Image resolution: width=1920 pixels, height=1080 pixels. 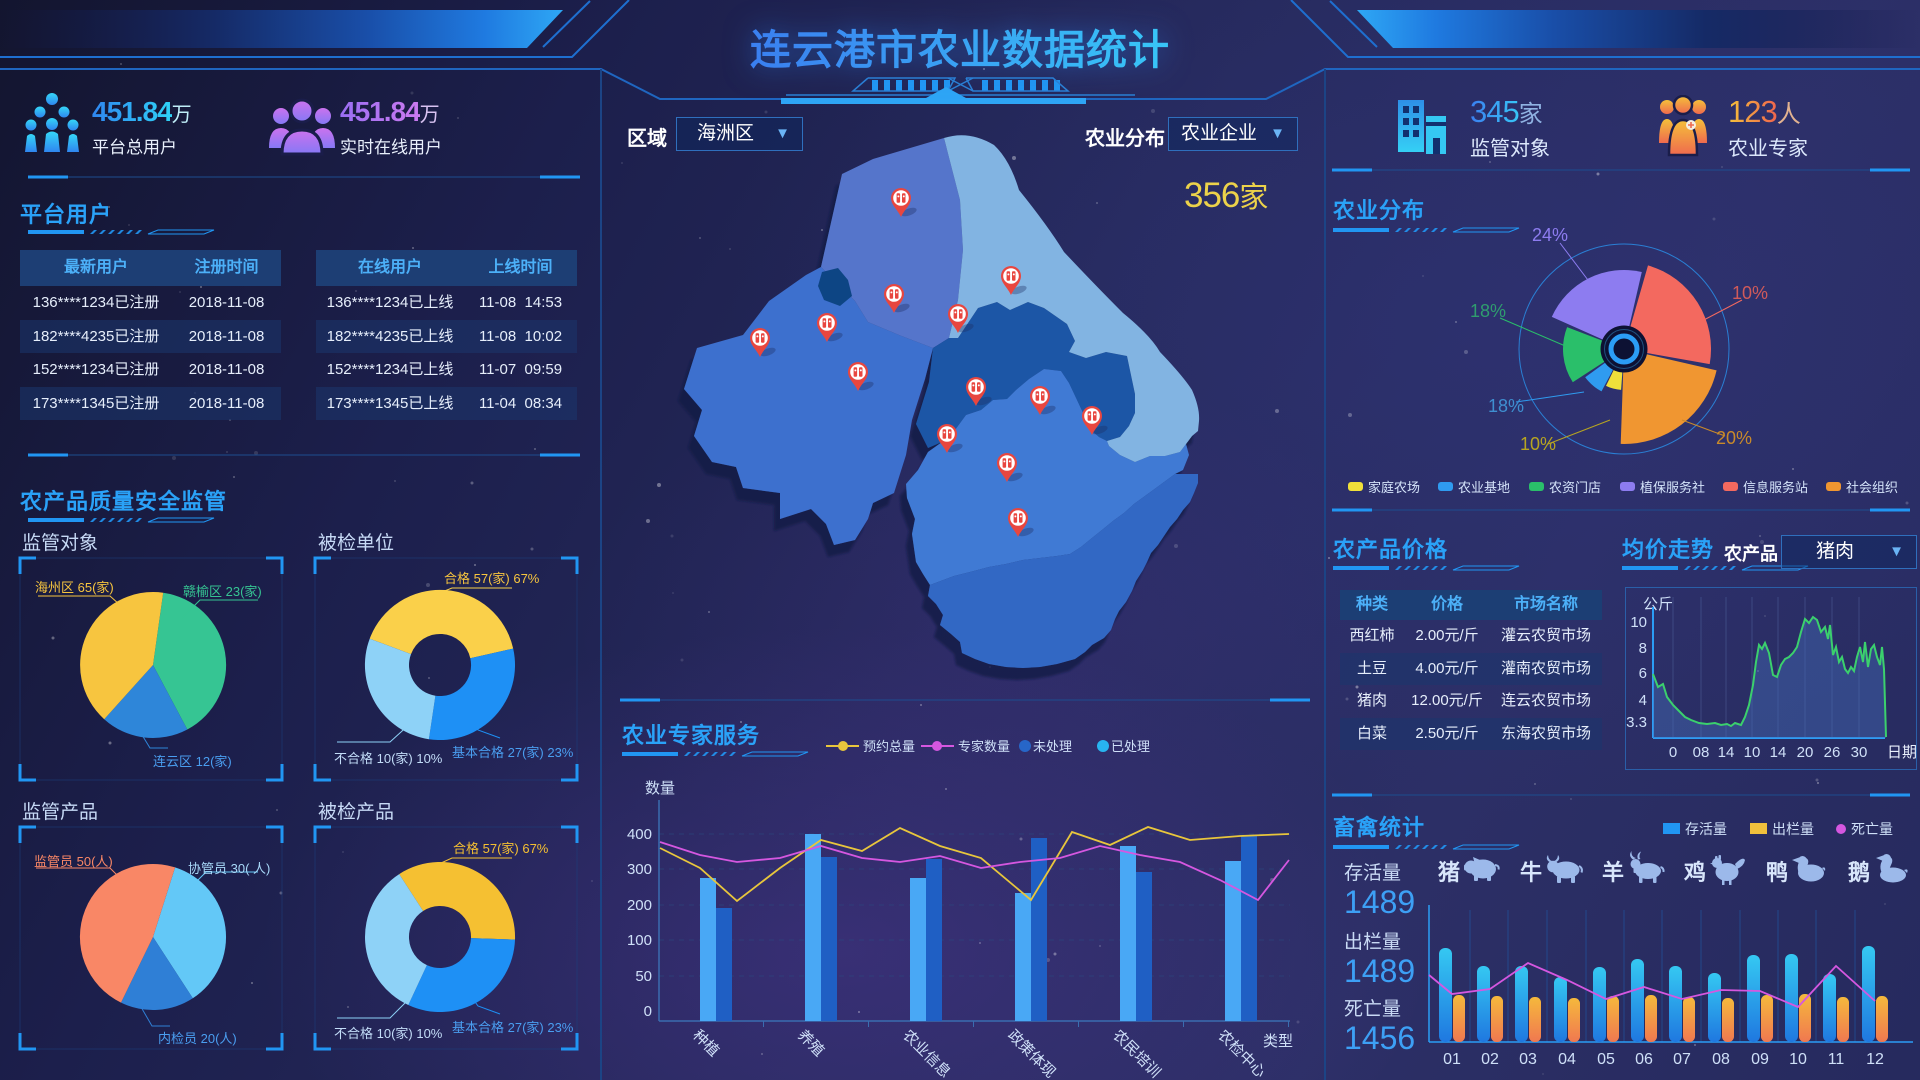 I want to click on svg-text: 09, so click(x=1760, y=1059).